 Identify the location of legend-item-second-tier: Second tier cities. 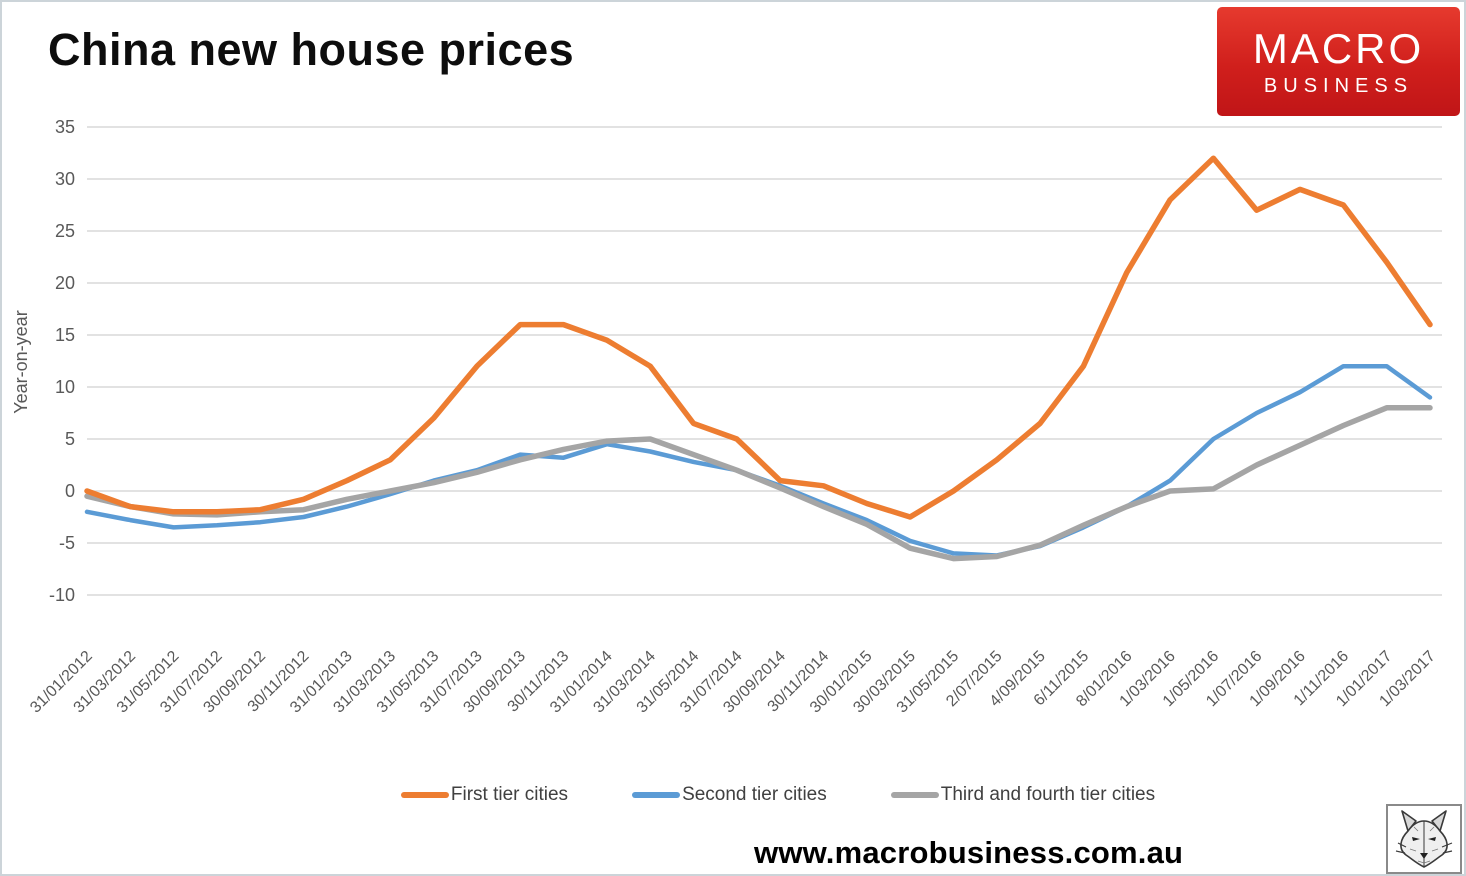
(729, 795).